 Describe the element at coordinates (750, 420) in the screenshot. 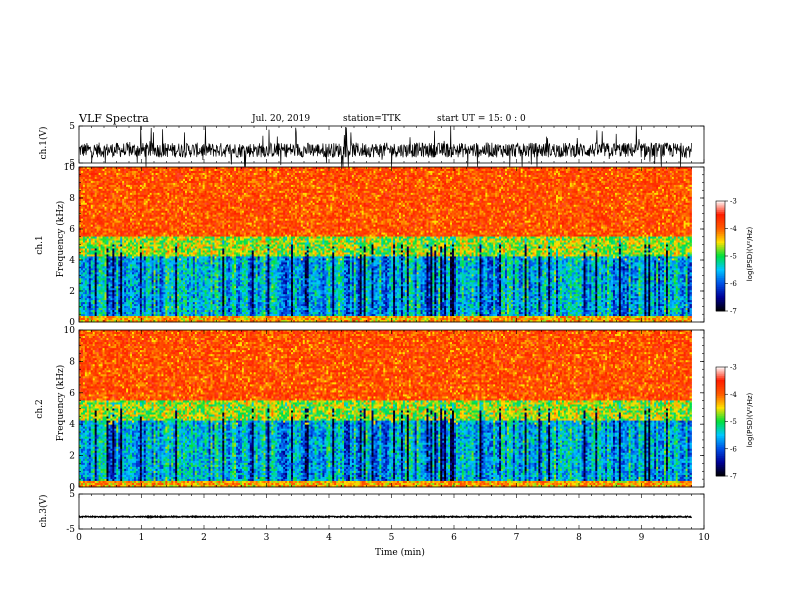

I see `colorbar-2-label: log(PSD)(V²/Hz)` at that location.